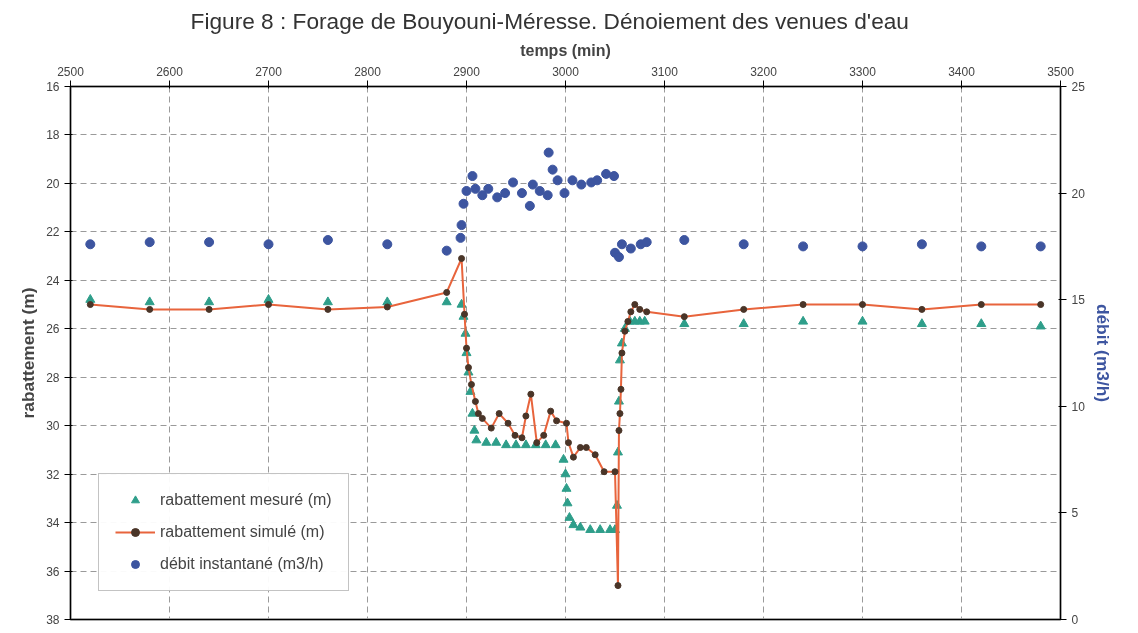 This screenshot has width=1138, height=633. Describe the element at coordinates (53, 280) in the screenshot. I see `y-tick-label: 24` at that location.